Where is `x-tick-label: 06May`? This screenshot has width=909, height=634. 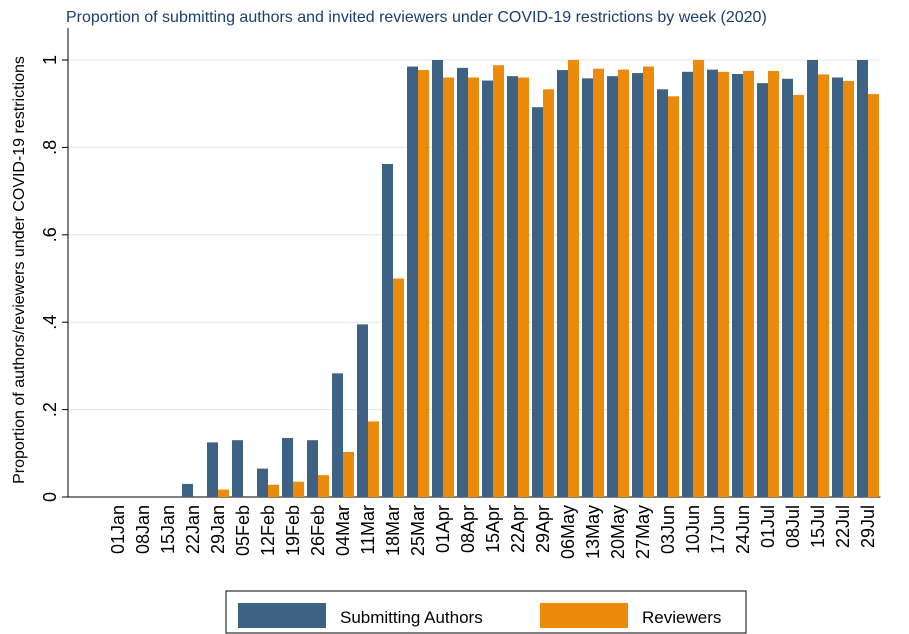 x-tick-label: 06May is located at coordinates (568, 532).